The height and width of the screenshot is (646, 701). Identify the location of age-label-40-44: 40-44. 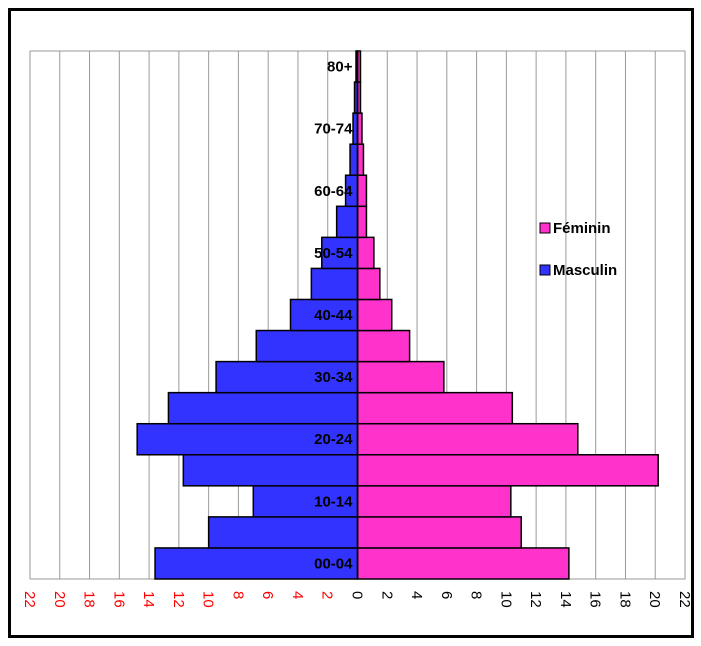
(333, 315).